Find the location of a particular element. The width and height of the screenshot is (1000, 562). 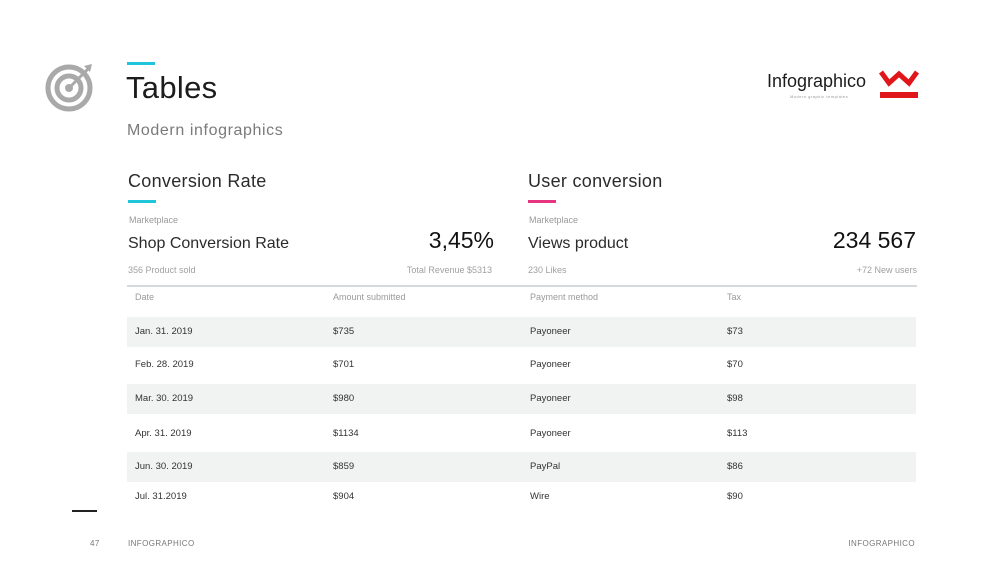

cell-amount: $701 is located at coordinates (344, 364).